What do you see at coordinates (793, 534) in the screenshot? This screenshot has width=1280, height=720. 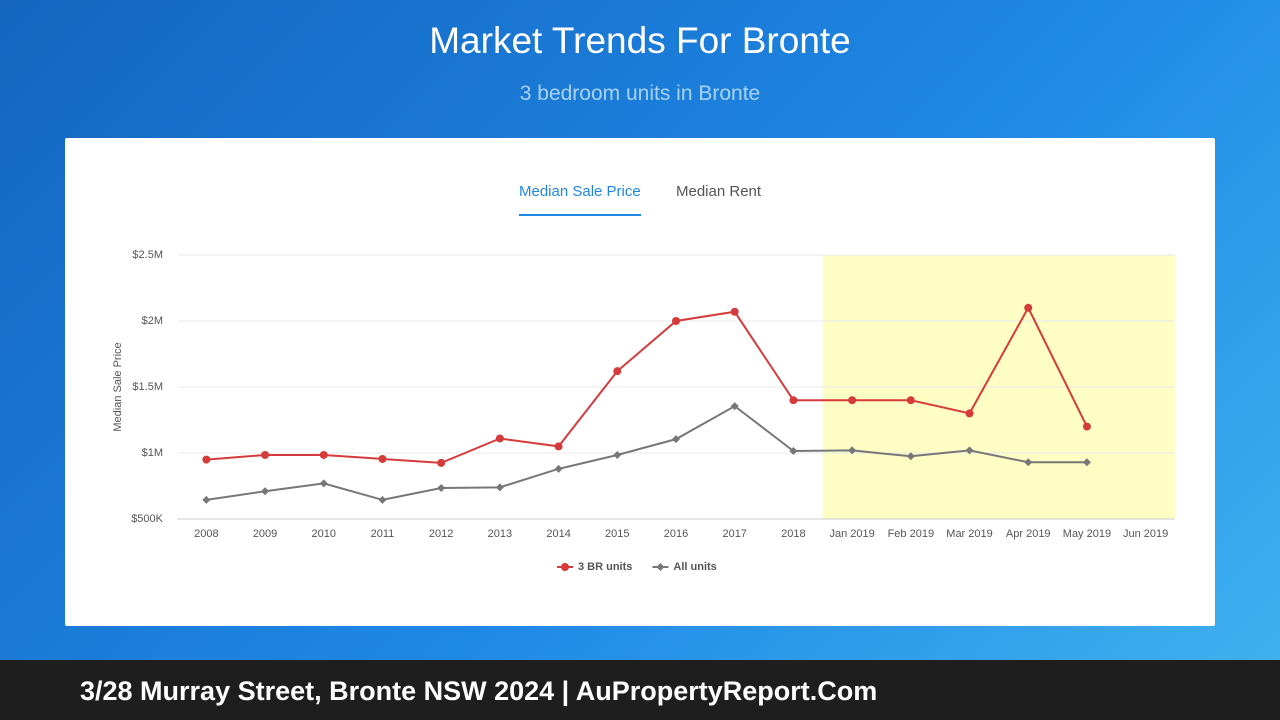 I see `x-tick-label: 2018` at bounding box center [793, 534].